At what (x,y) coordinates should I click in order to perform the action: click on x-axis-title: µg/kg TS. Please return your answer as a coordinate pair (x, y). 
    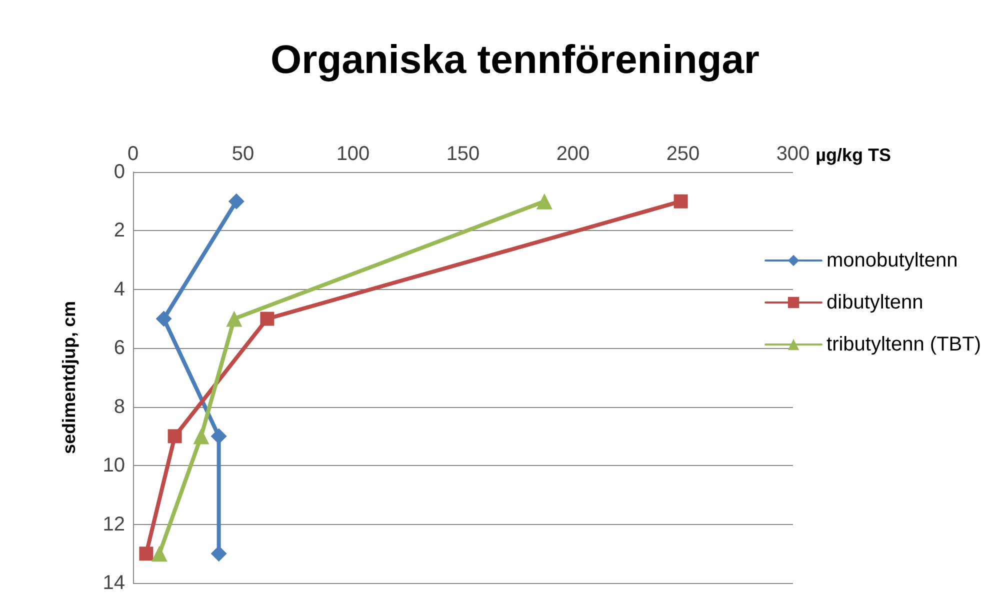
    Looking at the image, I should click on (853, 155).